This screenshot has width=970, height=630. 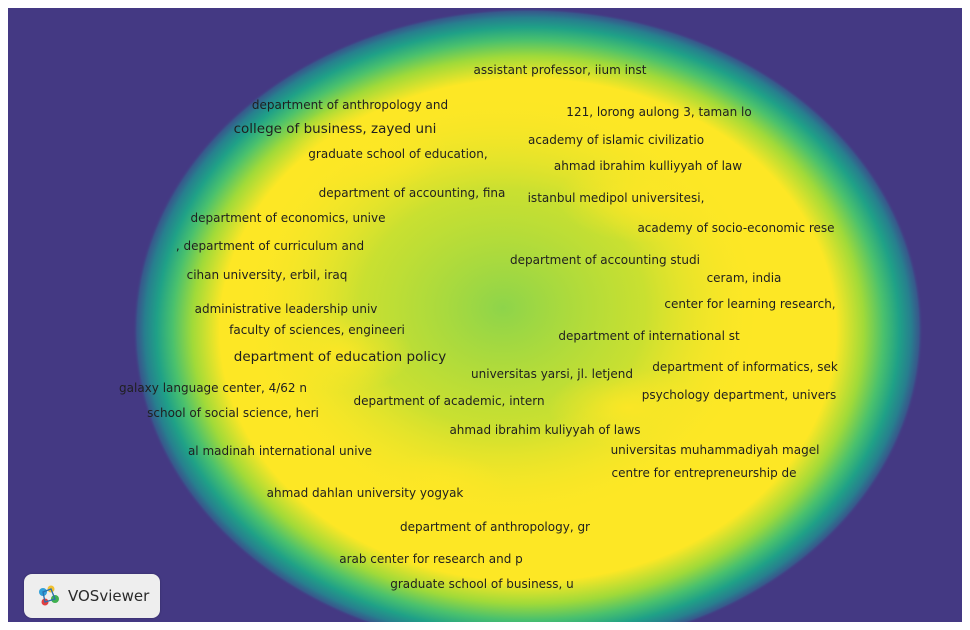 What do you see at coordinates (449, 401) in the screenshot?
I see `node-label: department of academic, intern` at bounding box center [449, 401].